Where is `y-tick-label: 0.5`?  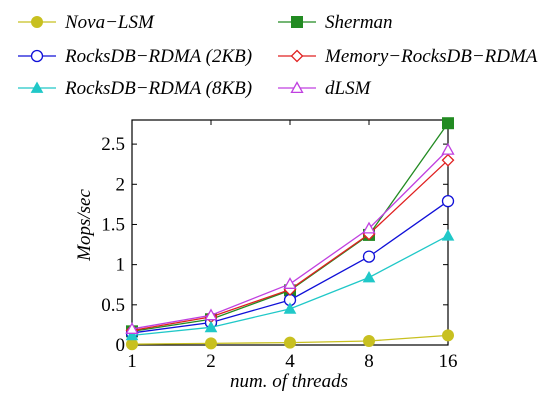 y-tick-label: 0.5 is located at coordinates (113, 305).